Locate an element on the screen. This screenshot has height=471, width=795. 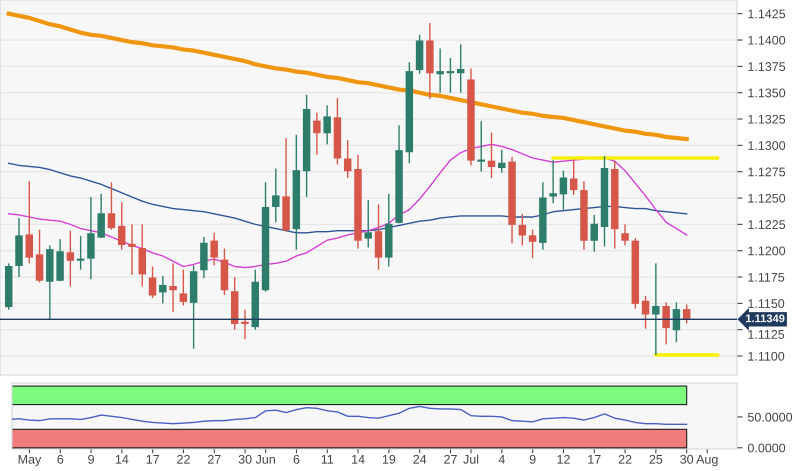
x-tick-label: 12 is located at coordinates (563, 459).